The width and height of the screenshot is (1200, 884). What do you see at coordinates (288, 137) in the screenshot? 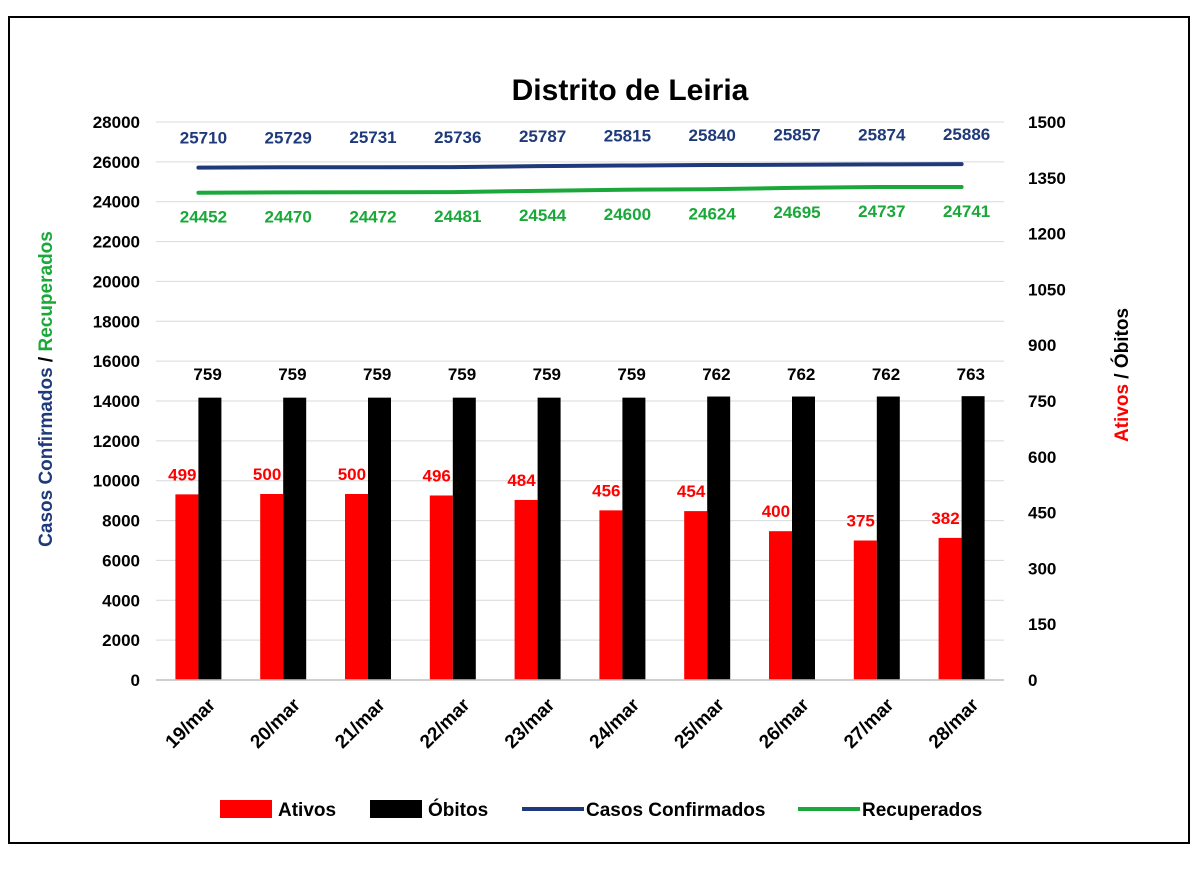
I see `data-label-casos-confirmados: 25729` at bounding box center [288, 137].